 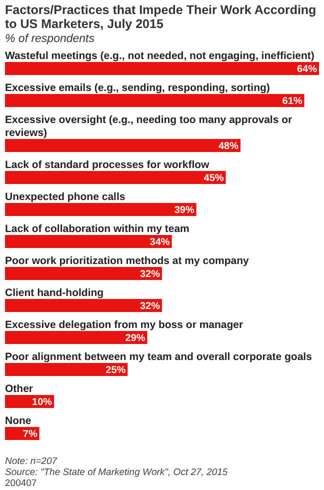 What do you see at coordinates (116, 472) in the screenshot?
I see `source-note: Source: "The State of Marketing Work", Oct 27, 2015` at bounding box center [116, 472].